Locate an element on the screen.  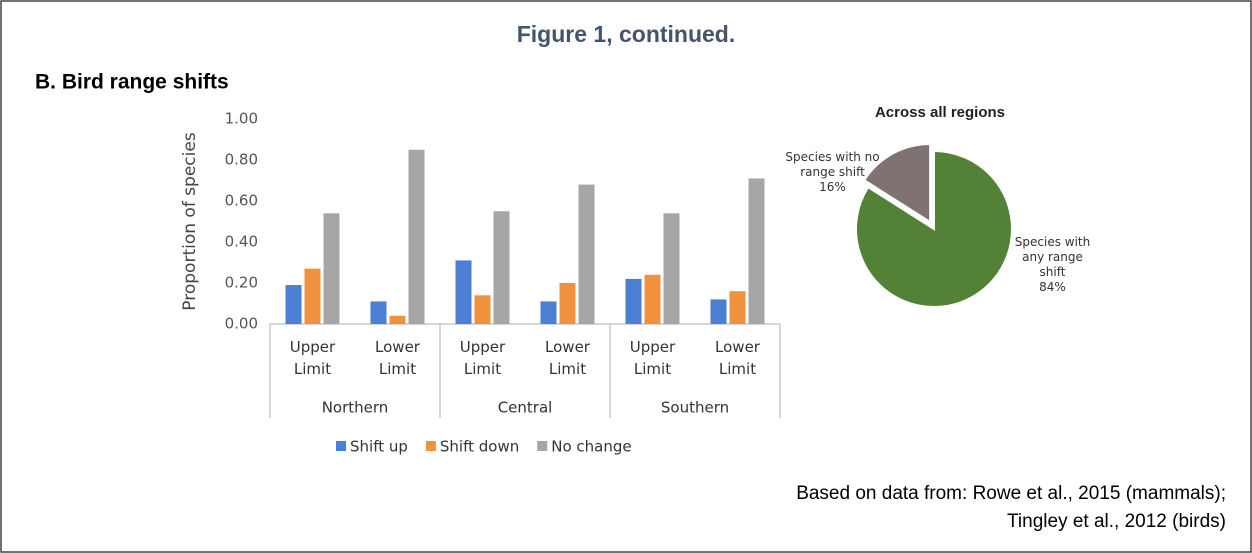
group-label: Central is located at coordinates (525, 408).